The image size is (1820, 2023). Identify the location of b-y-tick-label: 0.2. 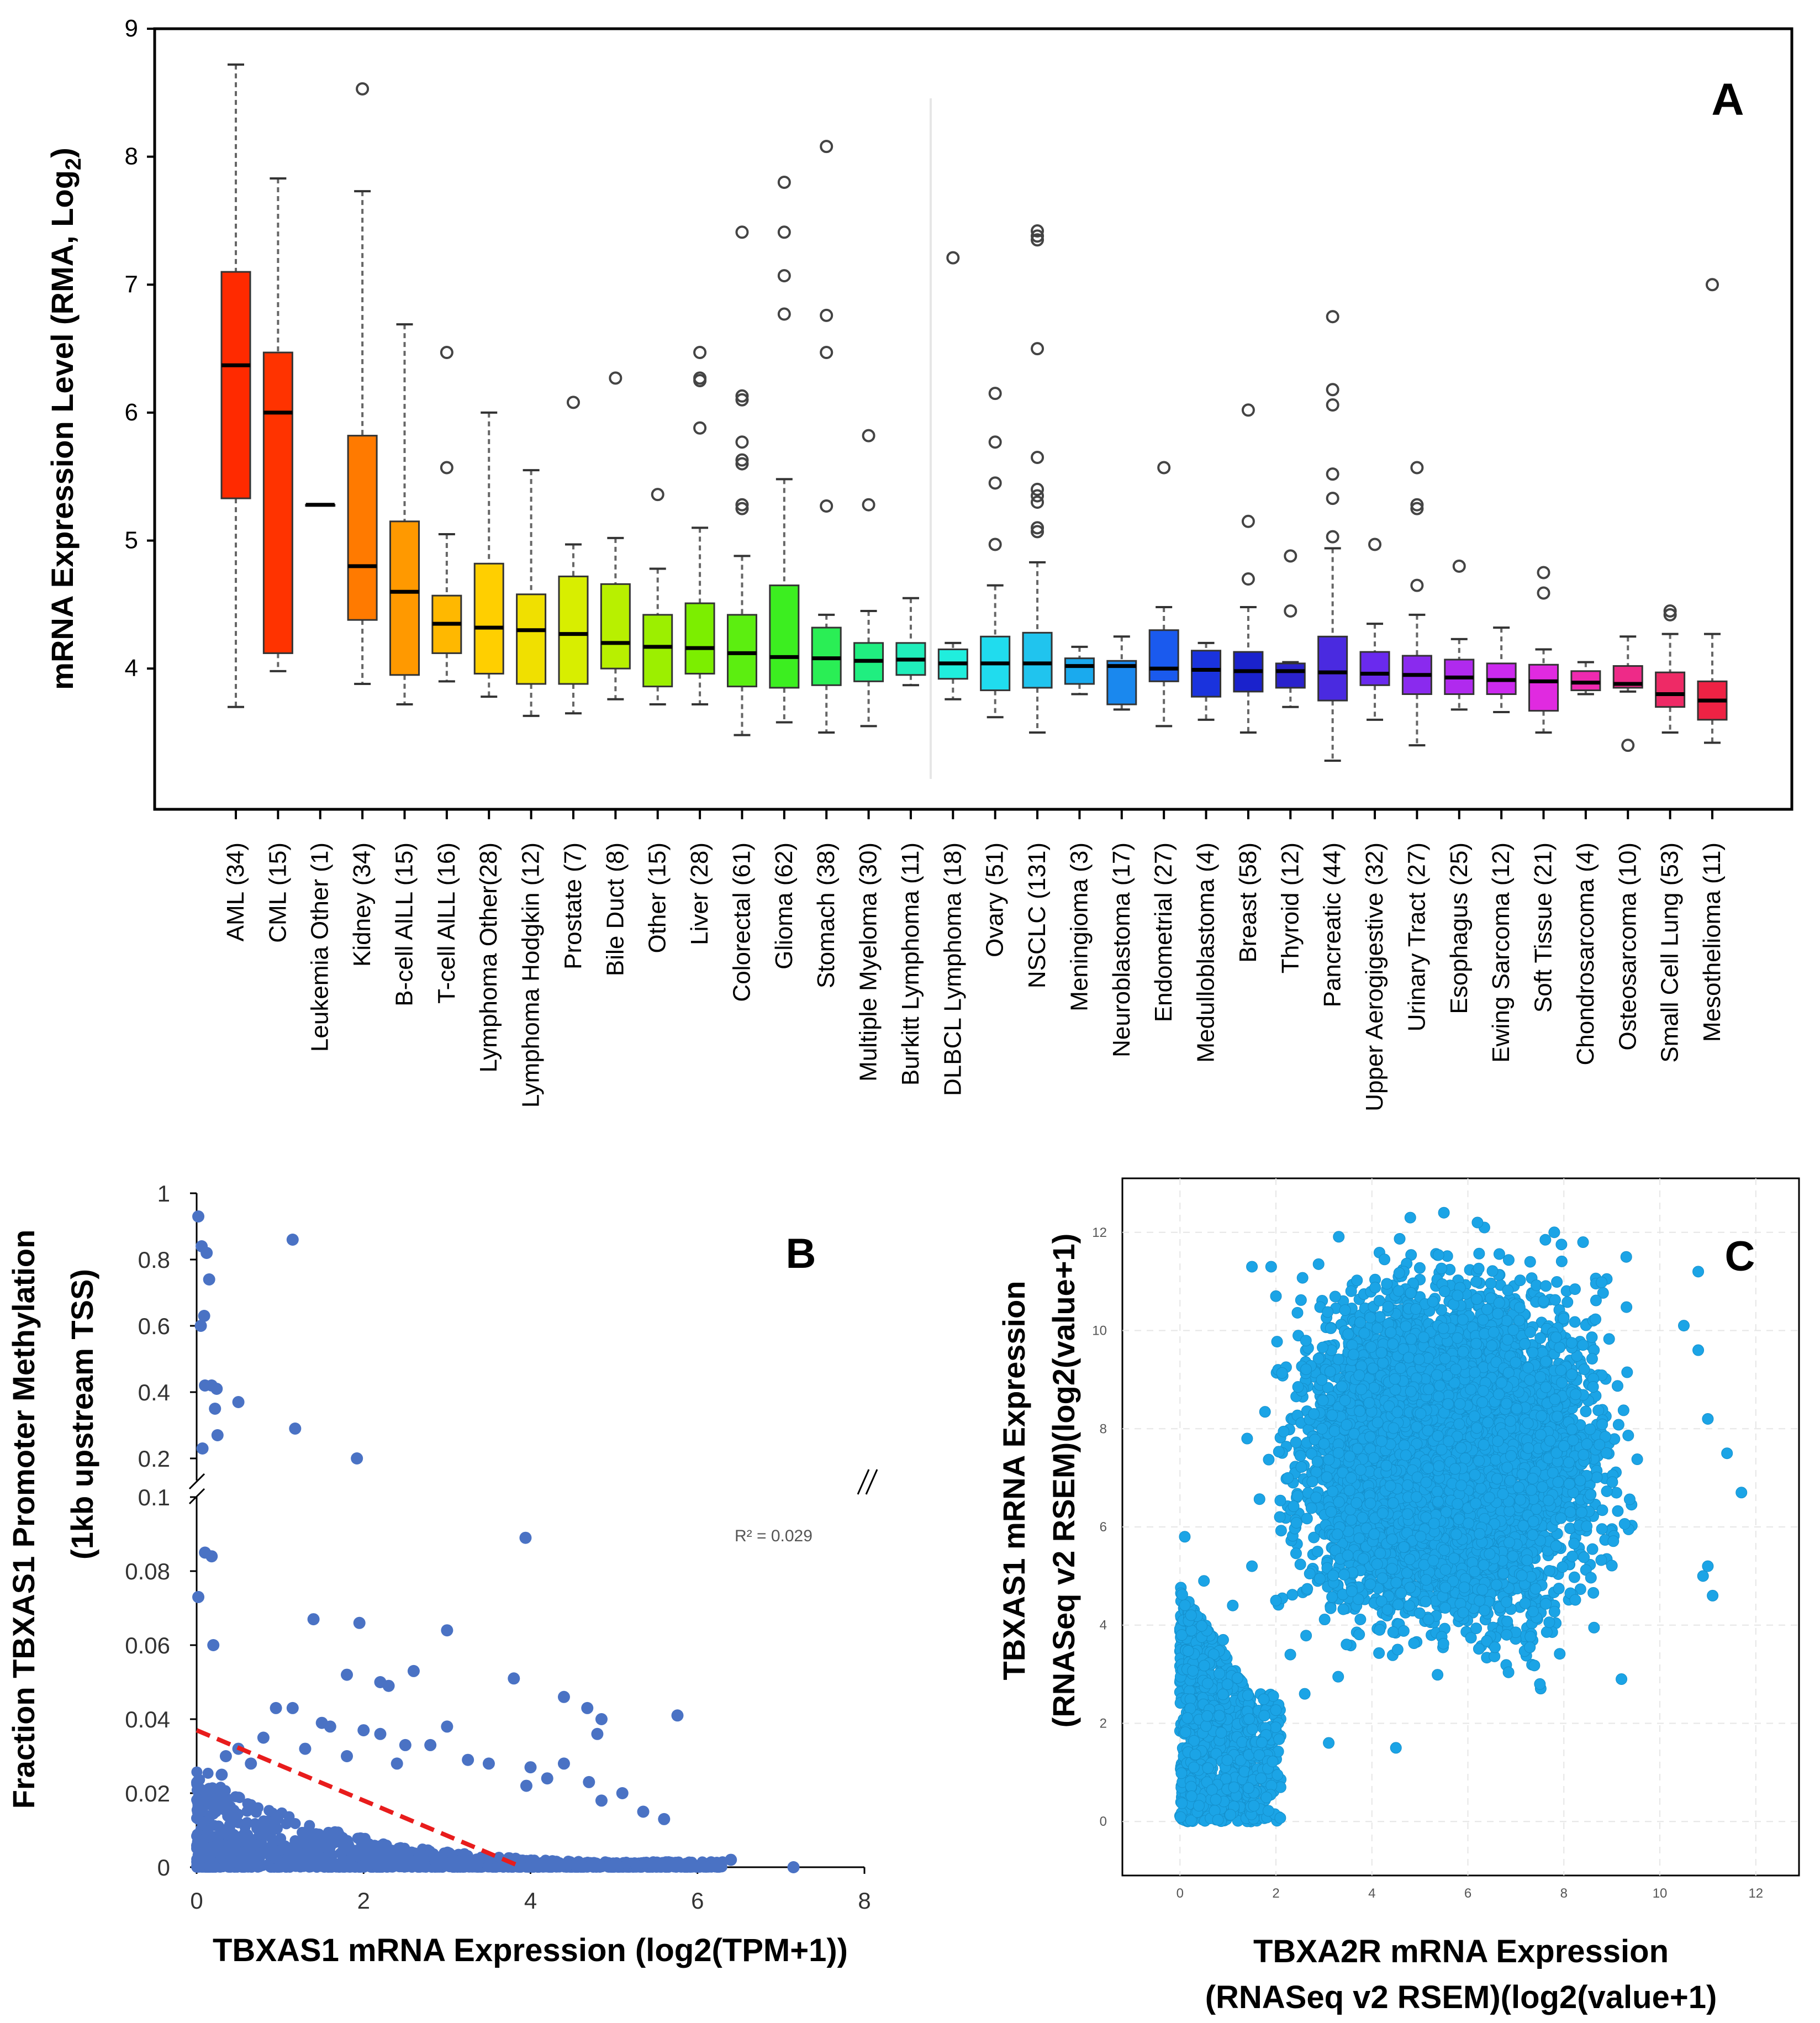
(154, 1459).